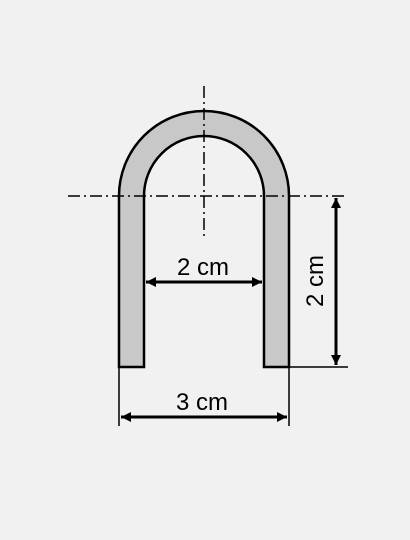 This screenshot has width=410, height=540. I want to click on outer-width-label: 3 cm, so click(202, 402).